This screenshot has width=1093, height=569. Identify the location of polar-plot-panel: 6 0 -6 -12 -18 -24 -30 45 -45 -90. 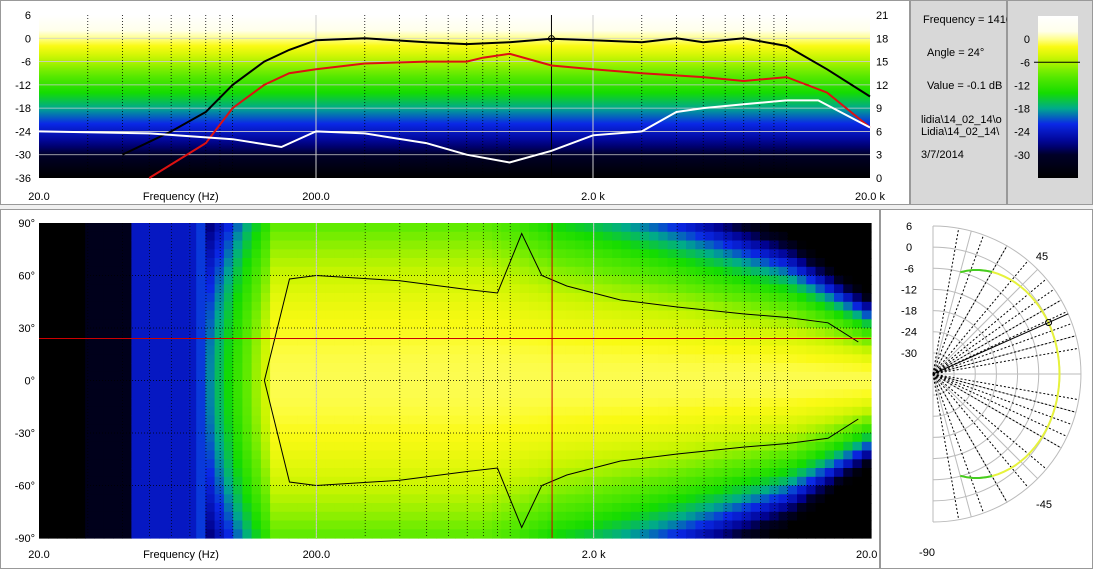
(986, 389).